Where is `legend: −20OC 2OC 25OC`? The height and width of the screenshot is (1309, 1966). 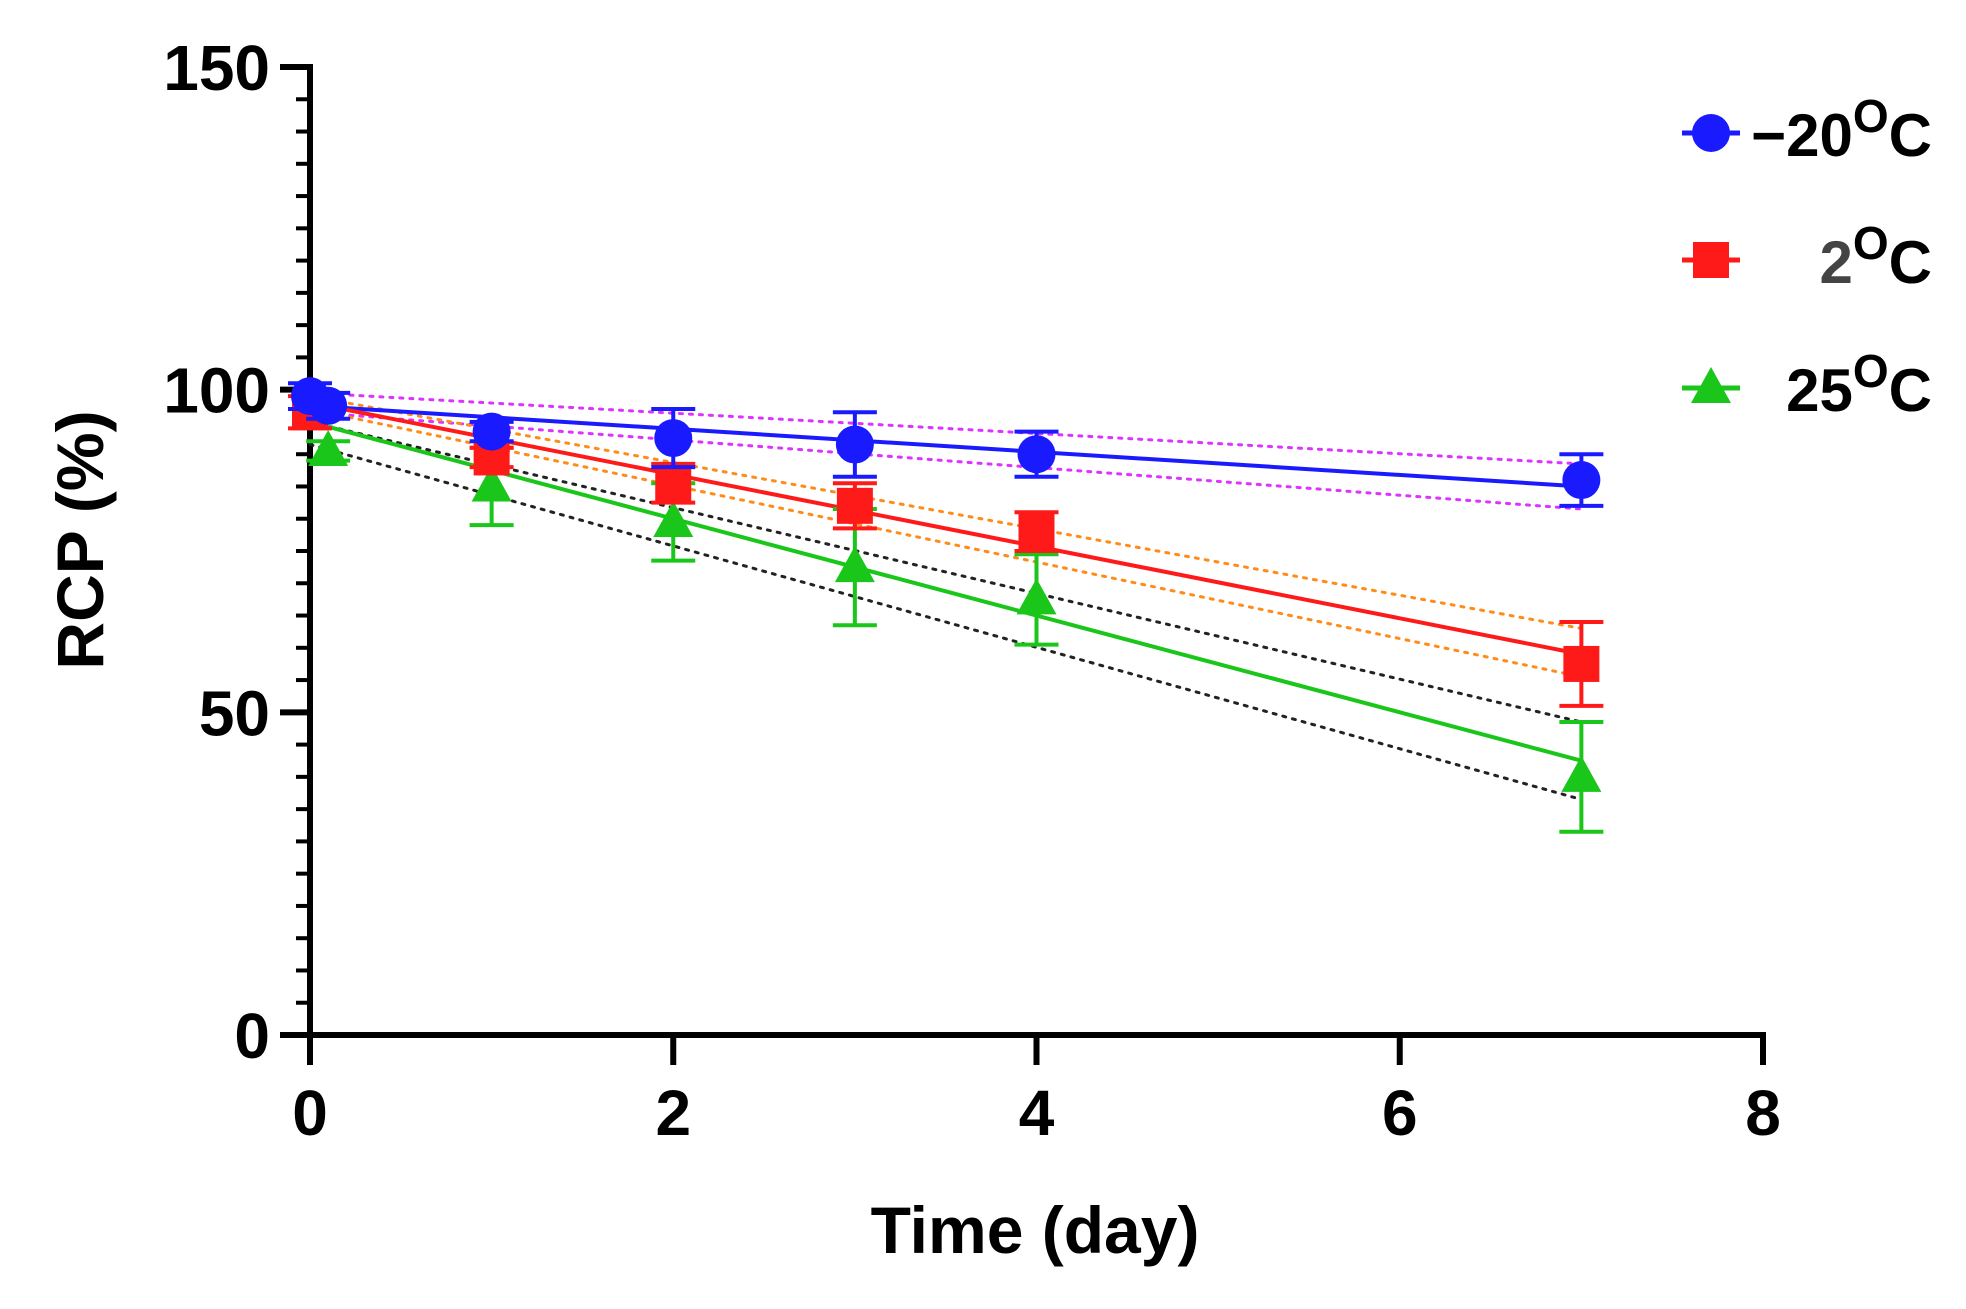 legend: −20OC 2OC 25OC is located at coordinates (1807, 257).